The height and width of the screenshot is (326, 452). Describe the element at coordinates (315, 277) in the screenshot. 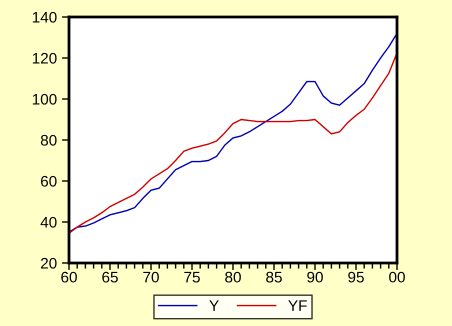

I see `x-tick-label: 90` at that location.